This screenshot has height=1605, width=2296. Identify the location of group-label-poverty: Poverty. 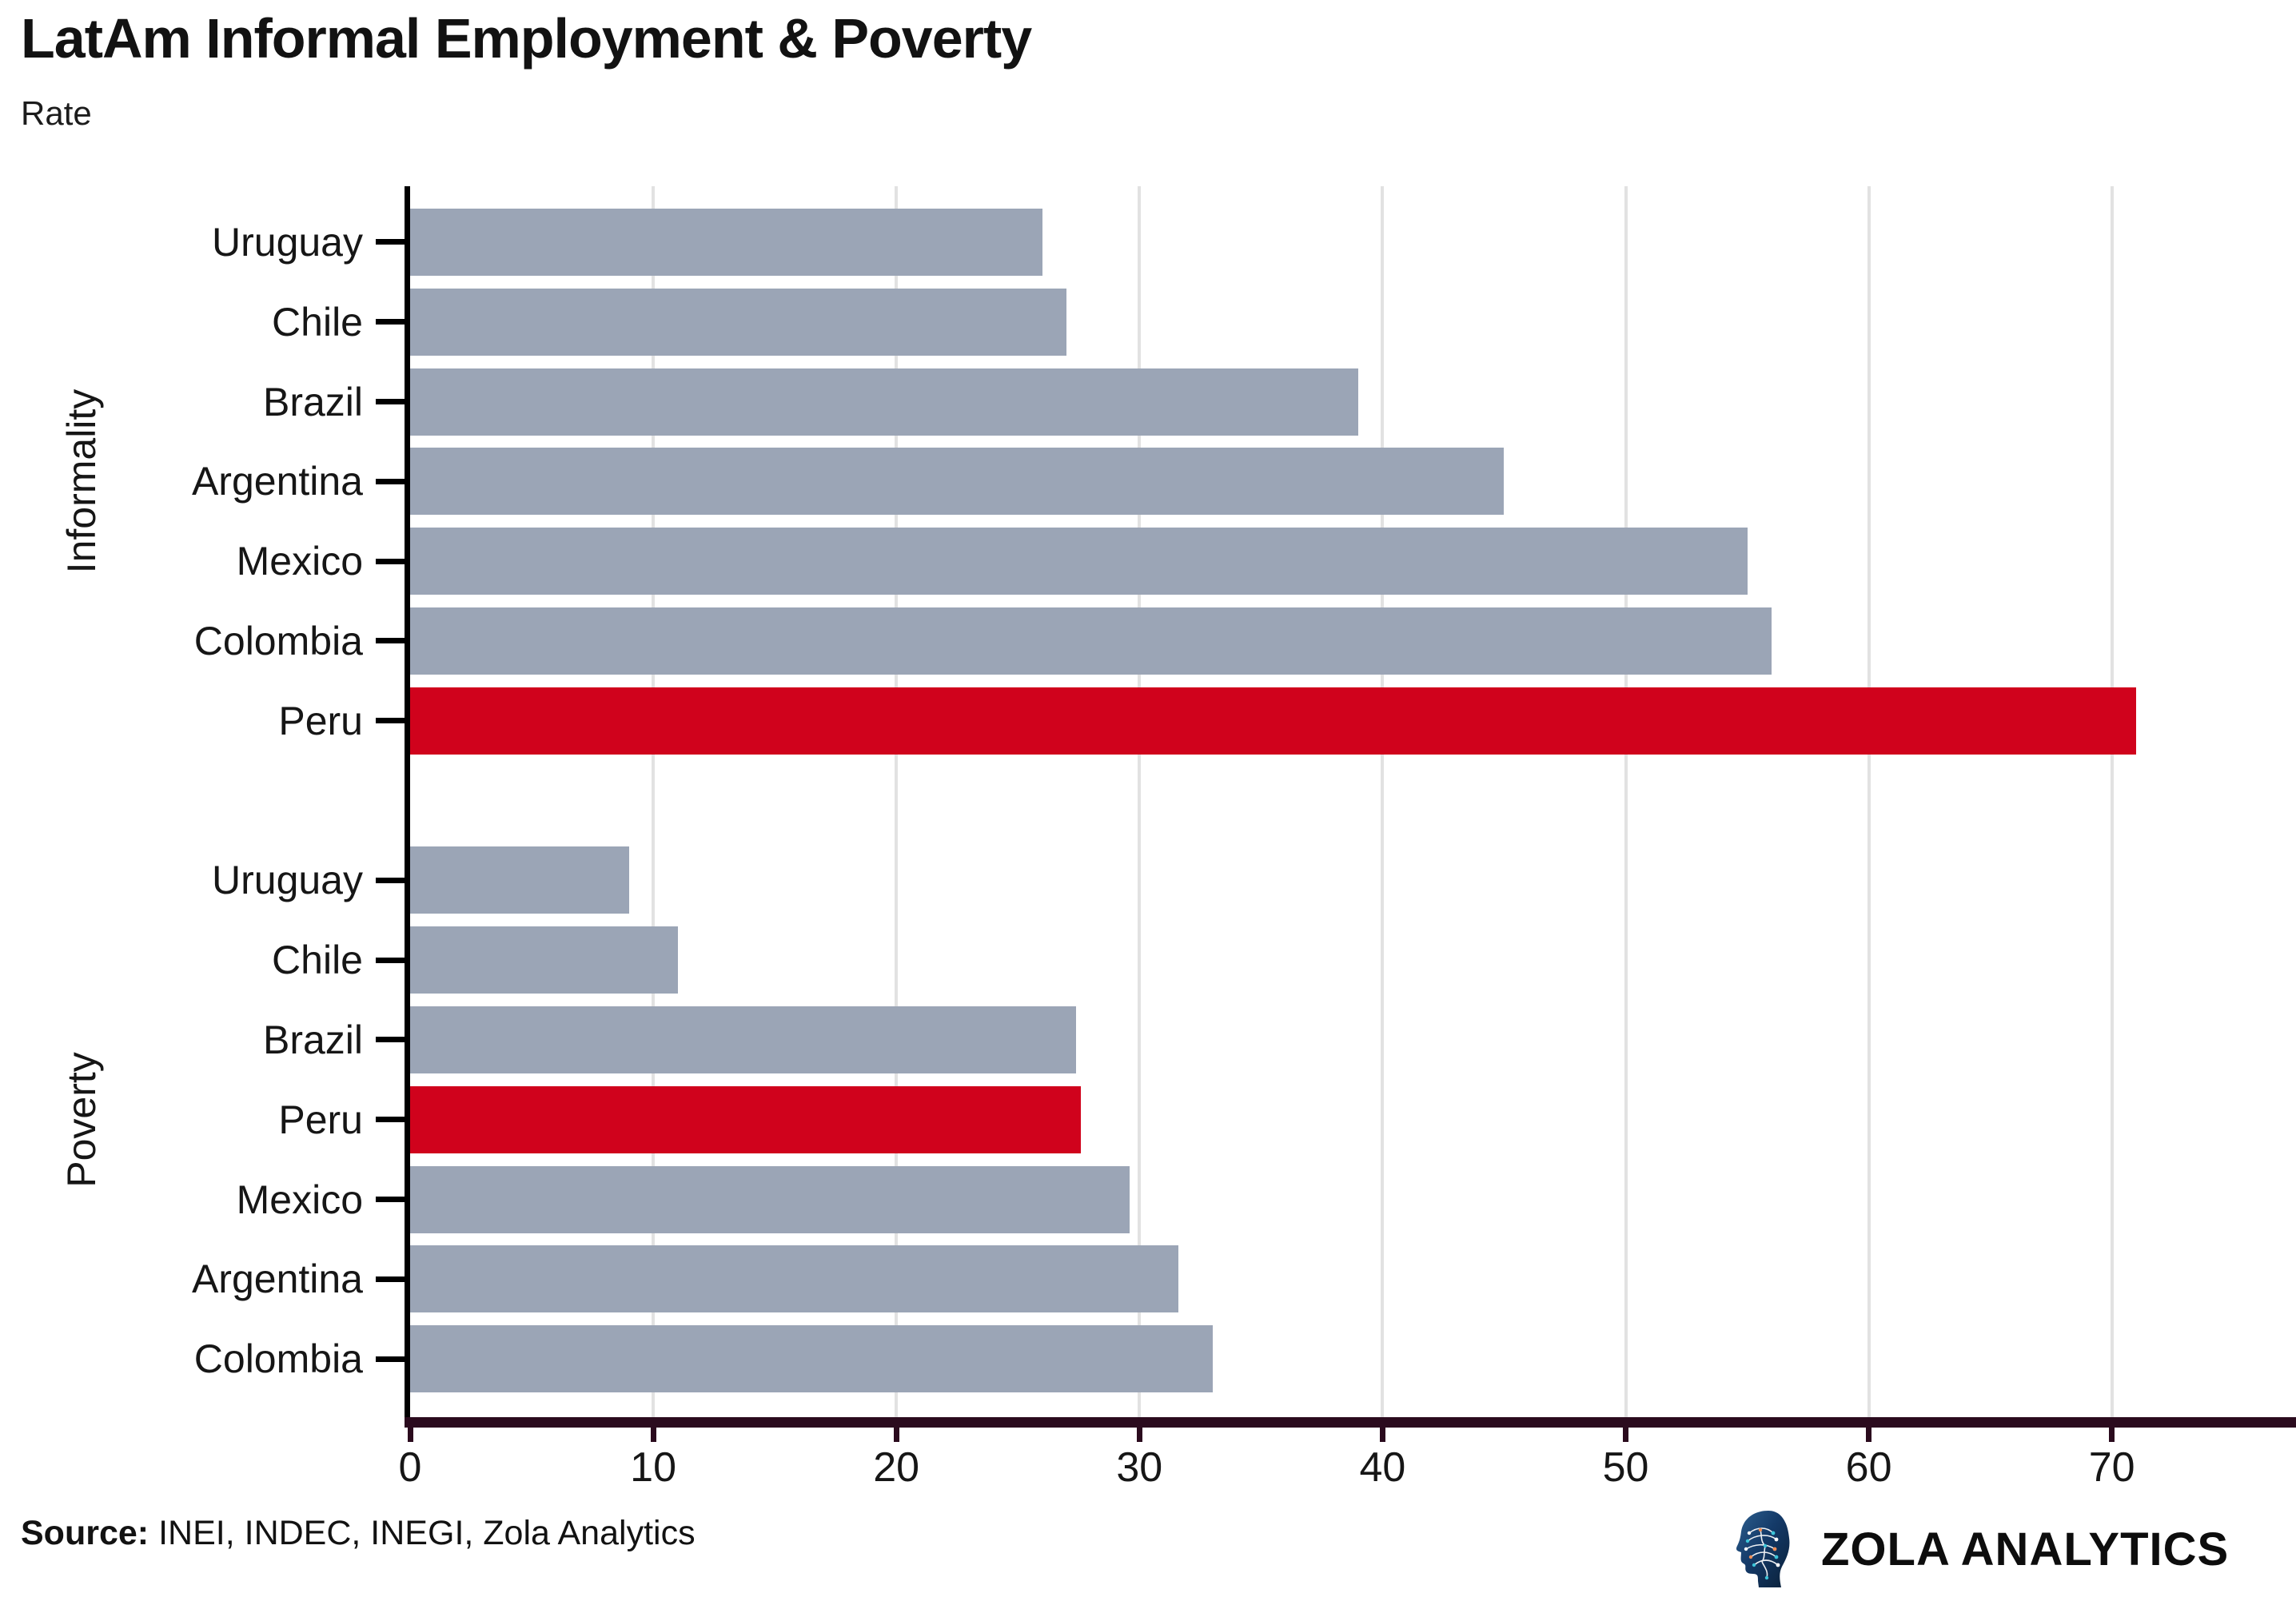
(81, 1119).